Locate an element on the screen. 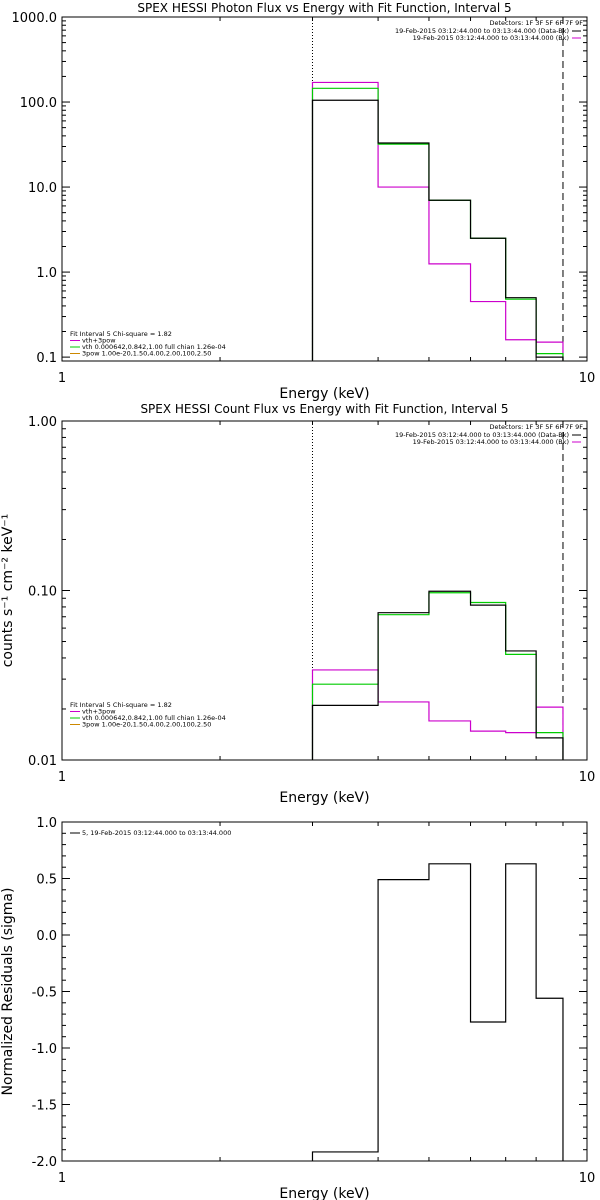  y-axis-title: Normalized Residuals (sigma) is located at coordinates (8, 992).